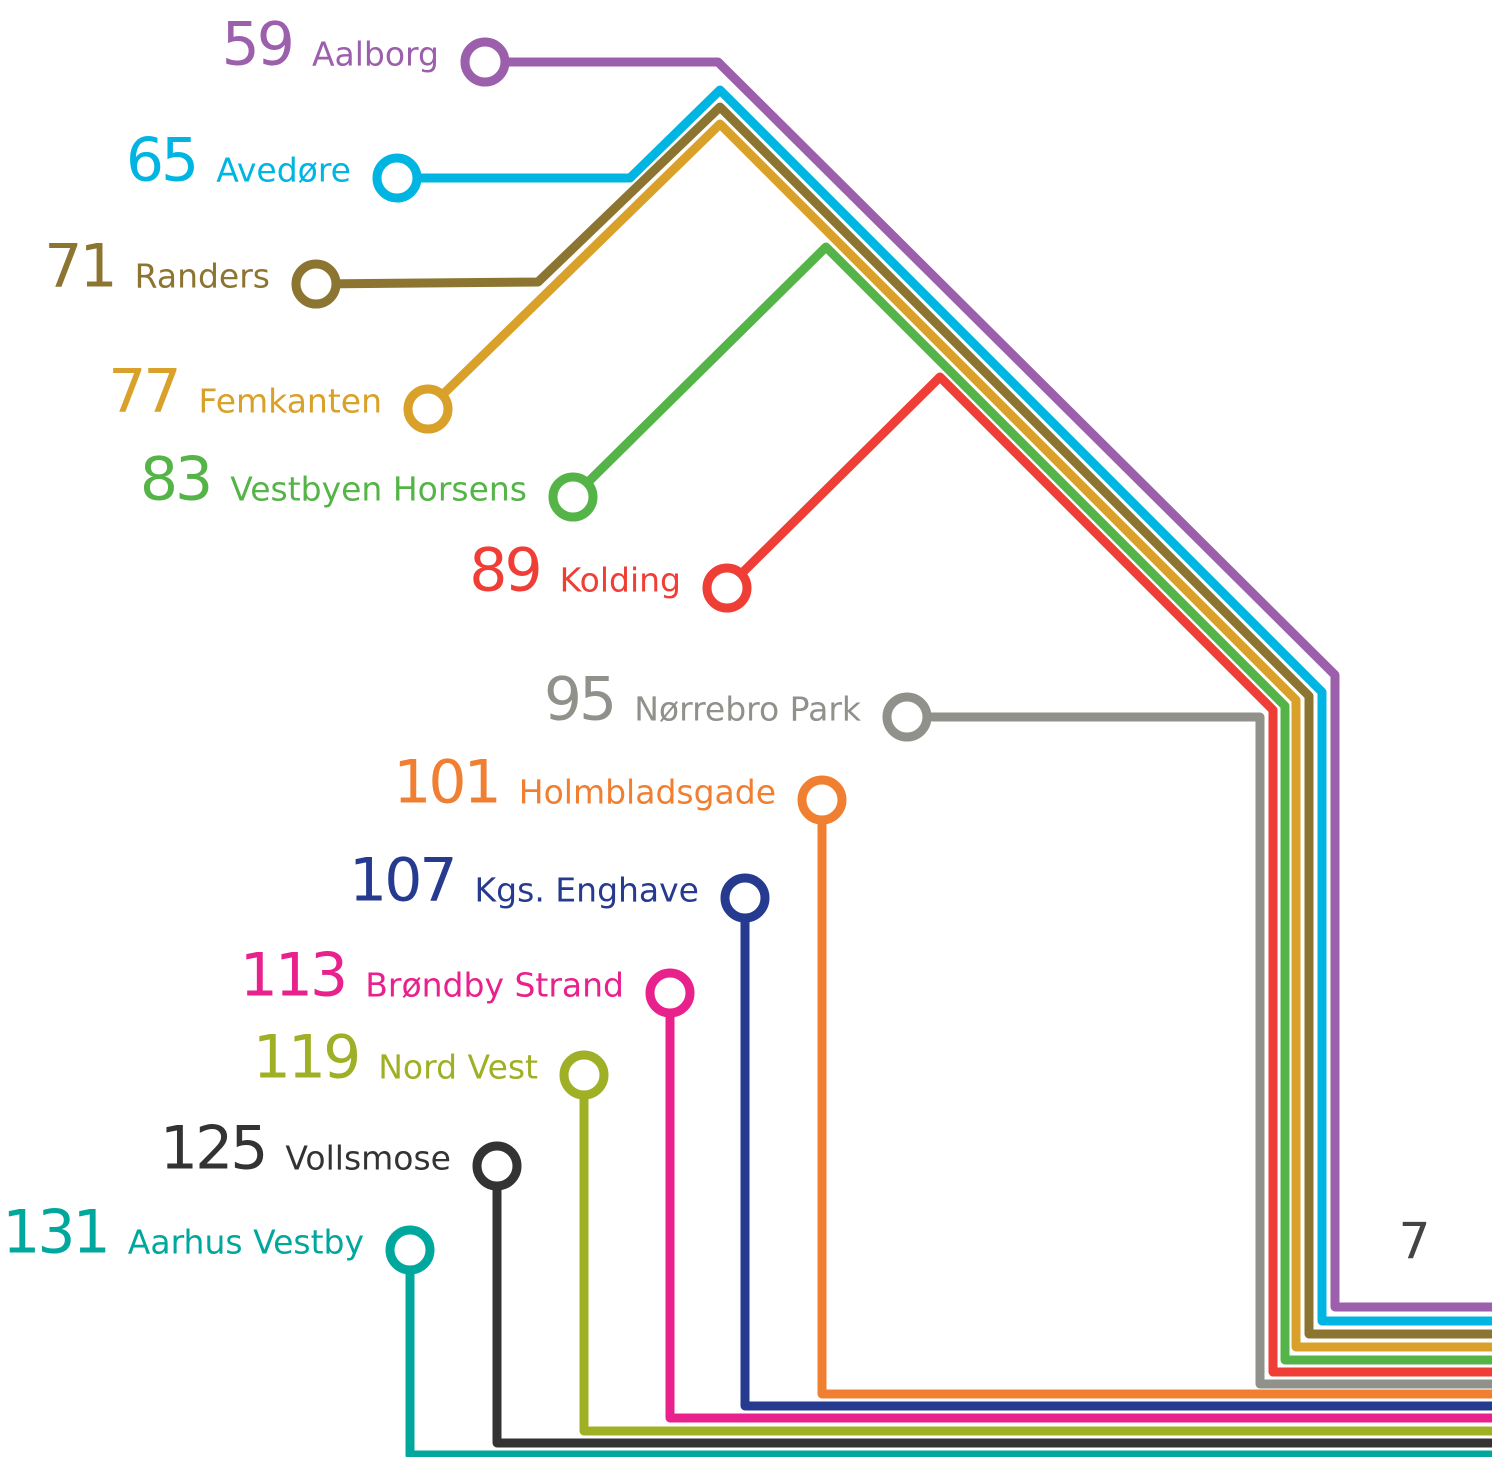  What do you see at coordinates (213, 1149) in the screenshot?
I see `line-number: 125` at bounding box center [213, 1149].